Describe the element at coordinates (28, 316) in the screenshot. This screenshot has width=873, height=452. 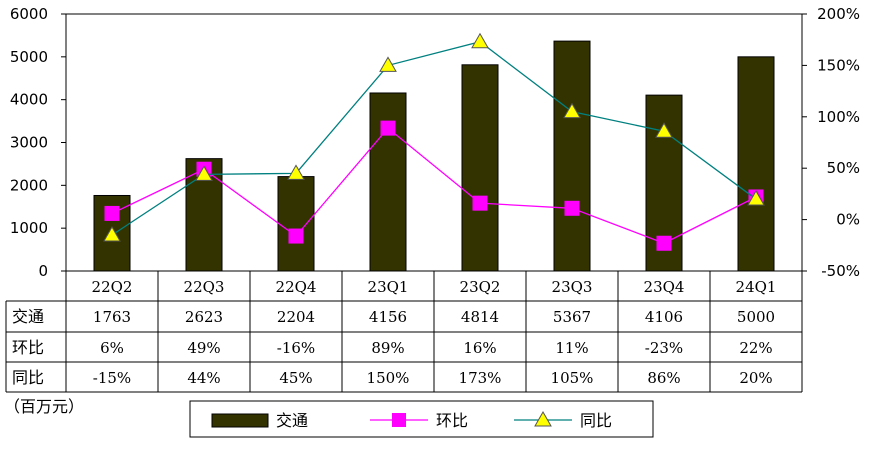
I see `table-row-header: 交通` at that location.